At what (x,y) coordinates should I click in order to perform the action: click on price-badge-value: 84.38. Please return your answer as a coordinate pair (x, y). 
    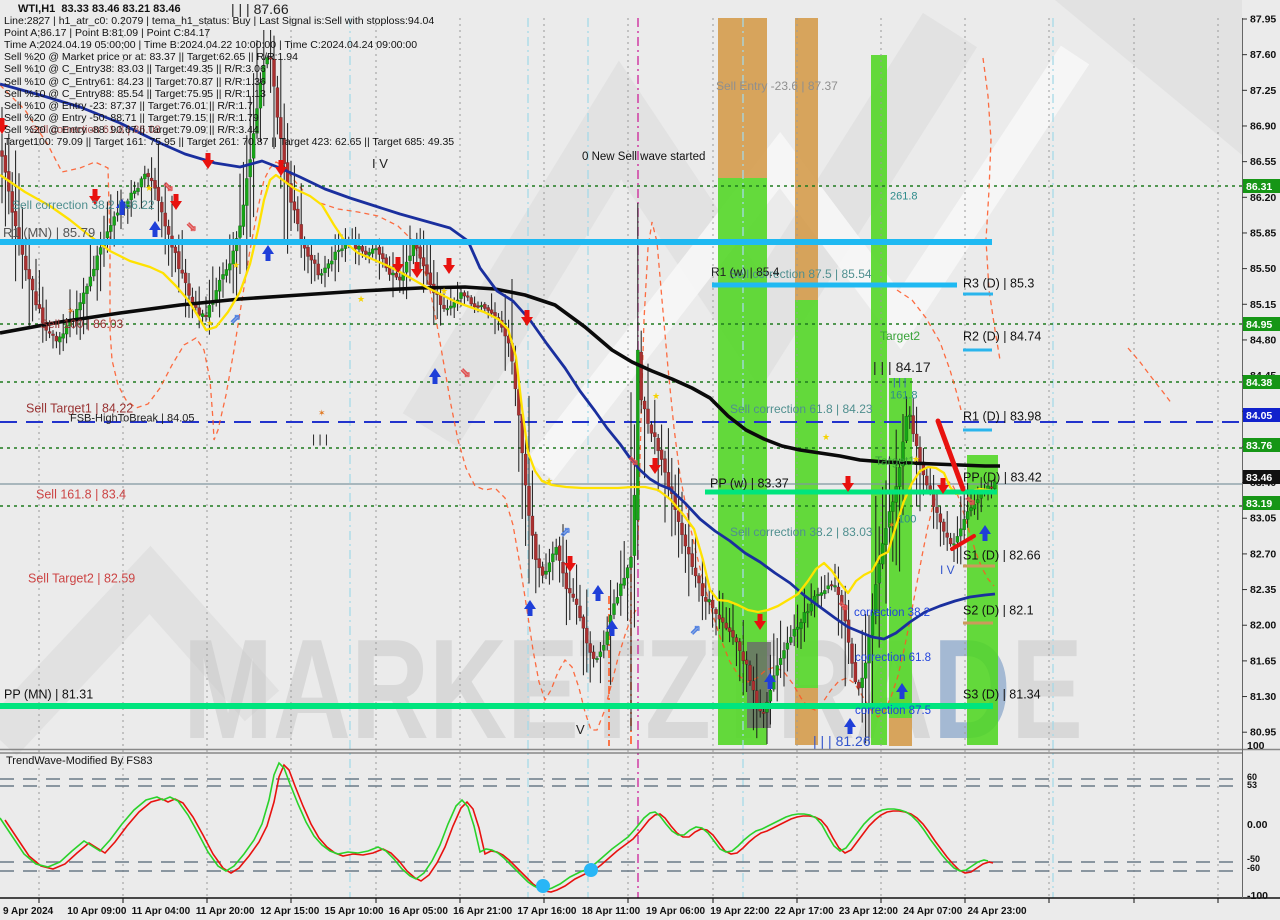
    Looking at the image, I should click on (1259, 383).